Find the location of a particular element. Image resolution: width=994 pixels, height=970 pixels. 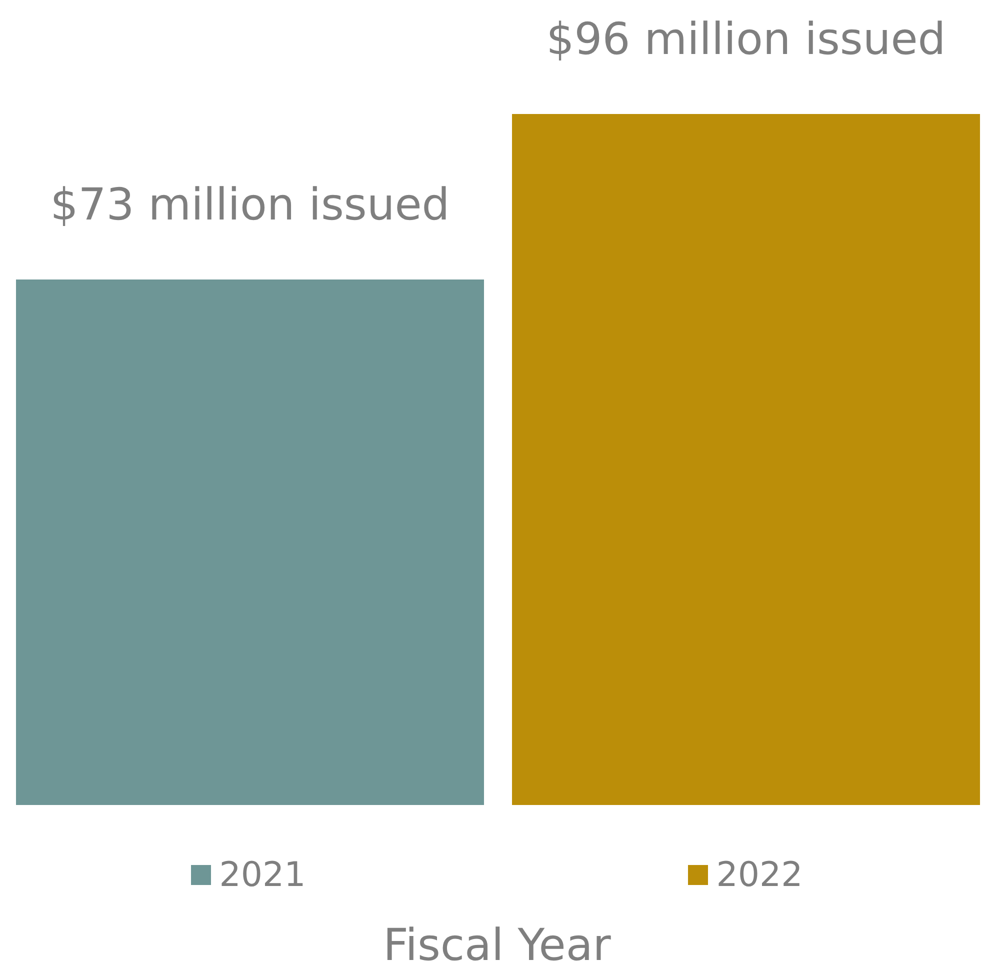

legend-label: 2022 is located at coordinates (759, 875).